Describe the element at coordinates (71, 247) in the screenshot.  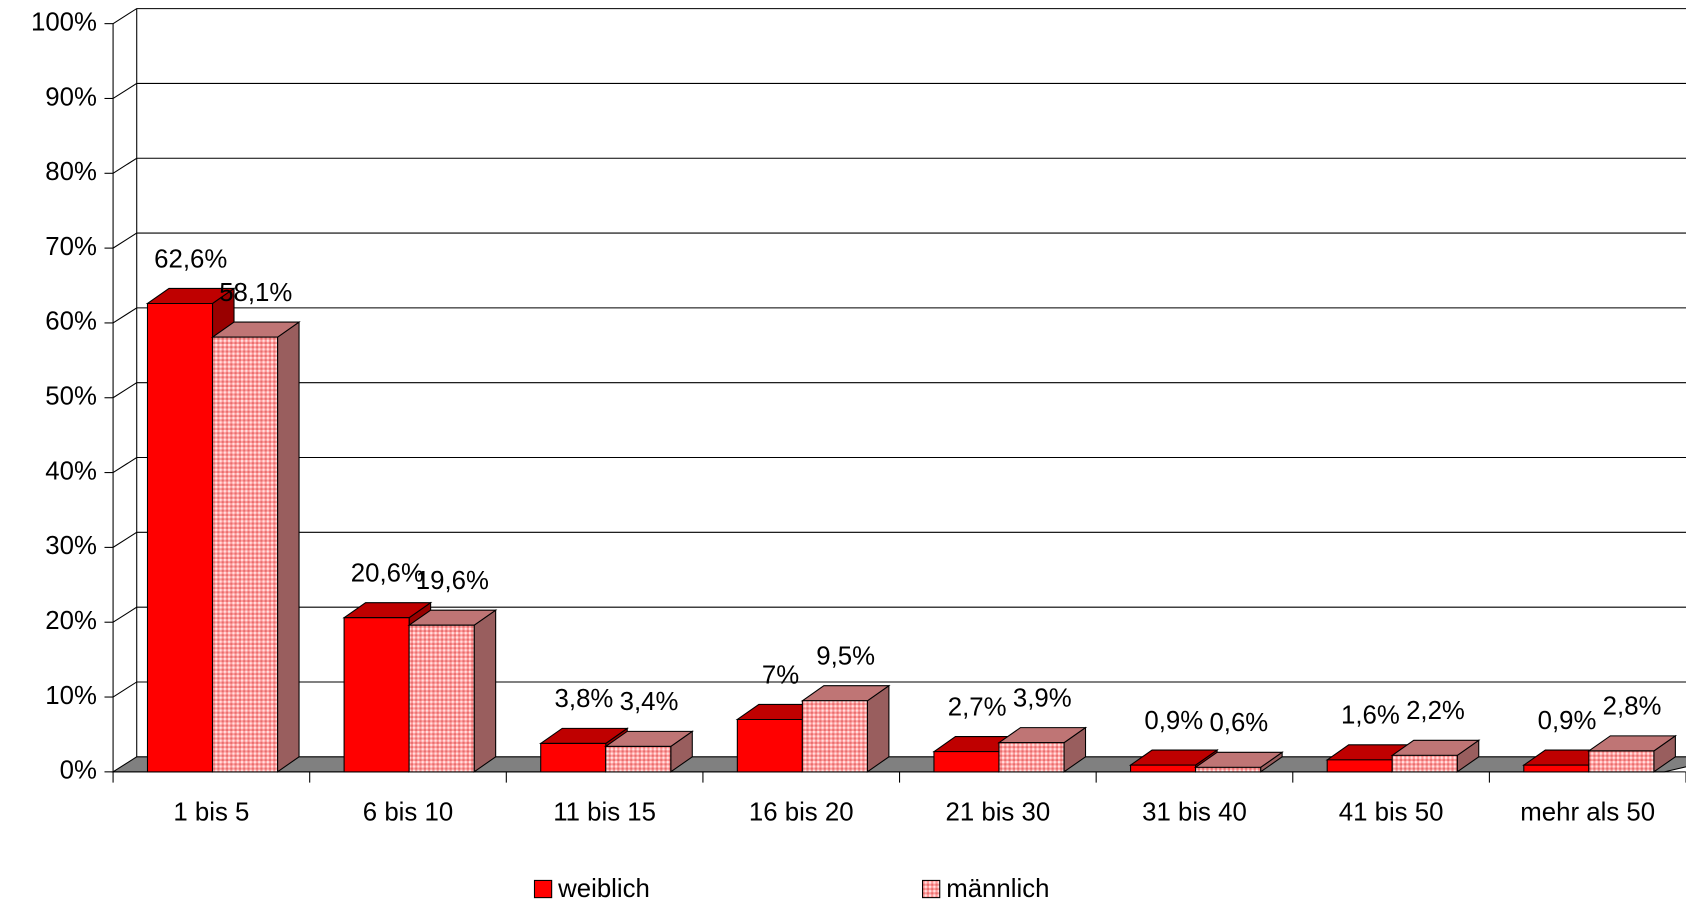
I see `y-tick-label: 70%` at that location.